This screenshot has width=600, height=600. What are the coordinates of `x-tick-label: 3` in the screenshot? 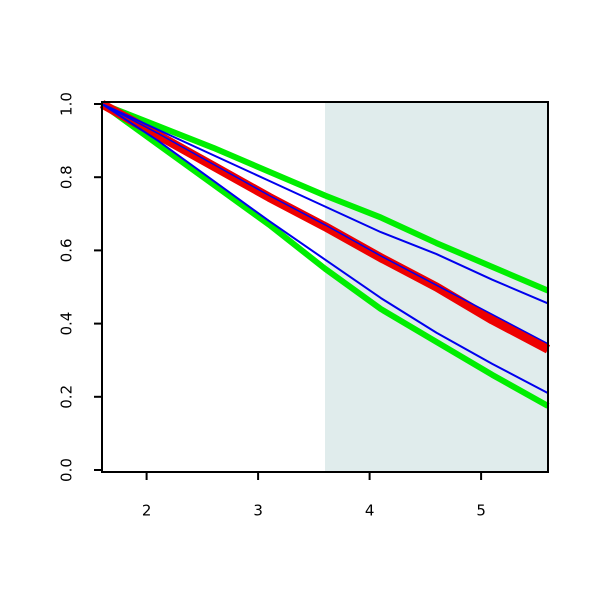 It's located at (258, 511).